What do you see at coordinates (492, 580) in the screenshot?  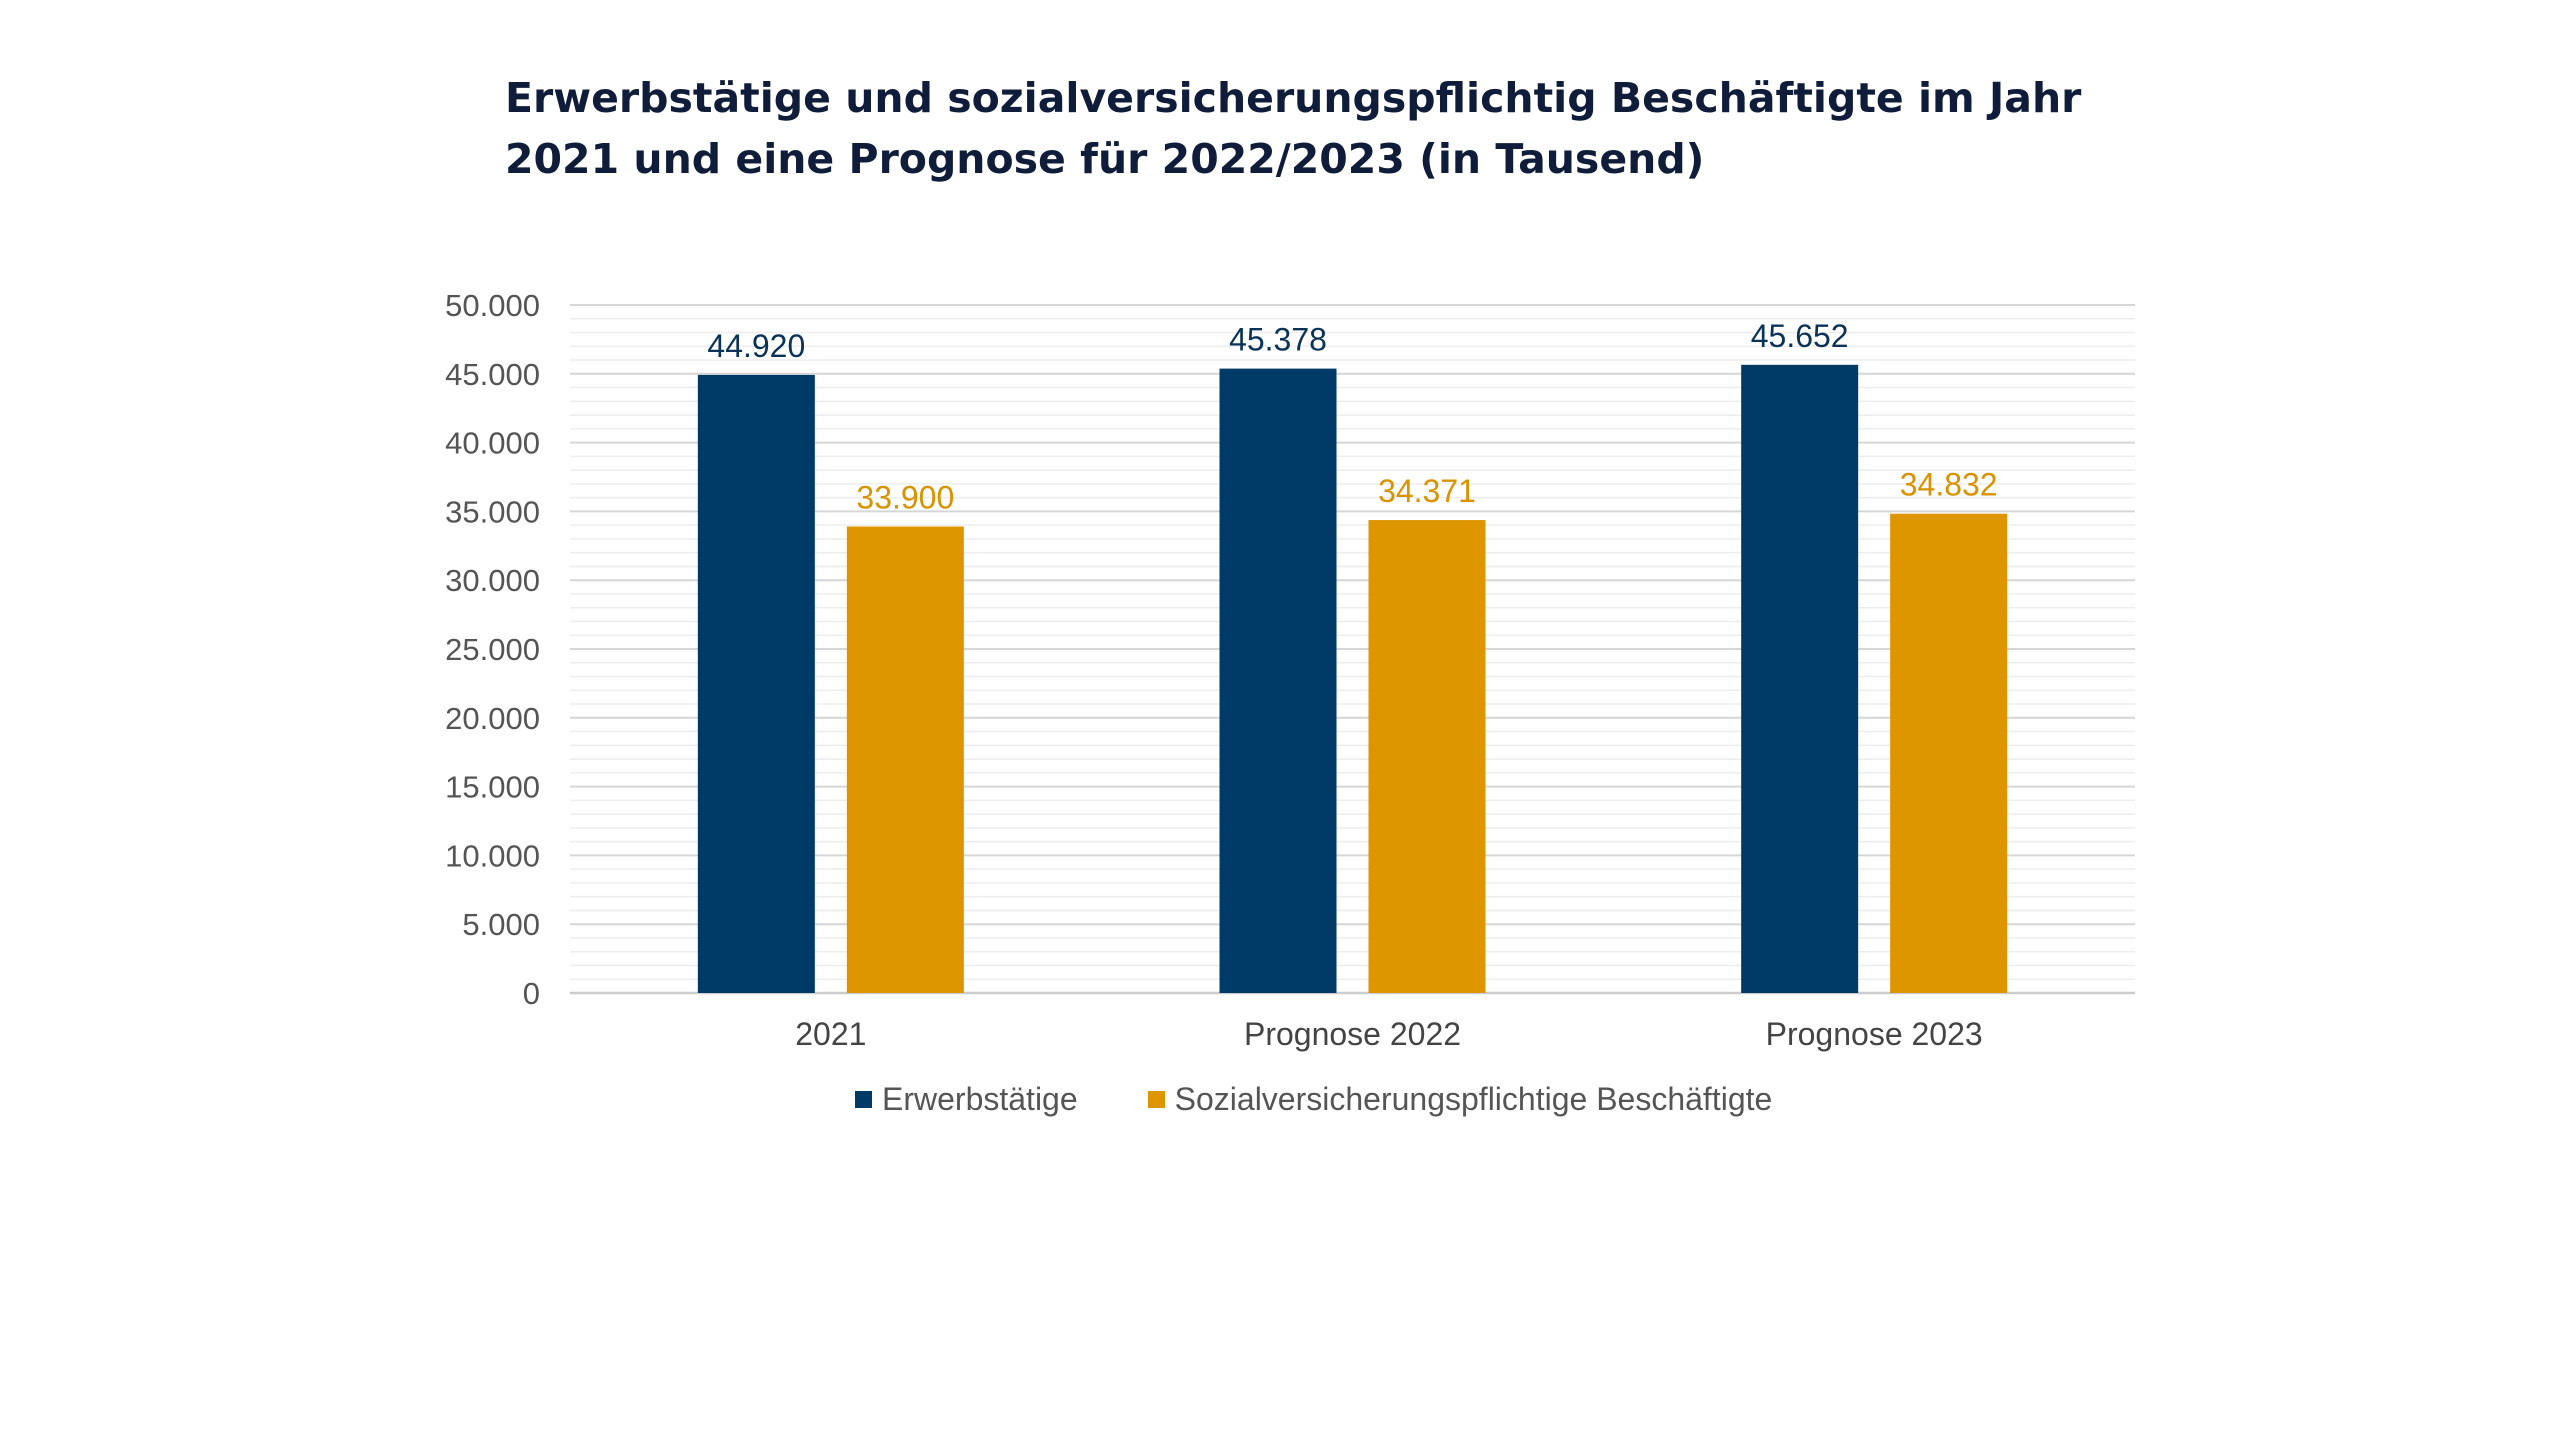 I see `y-tick-label: 30.000` at bounding box center [492, 580].